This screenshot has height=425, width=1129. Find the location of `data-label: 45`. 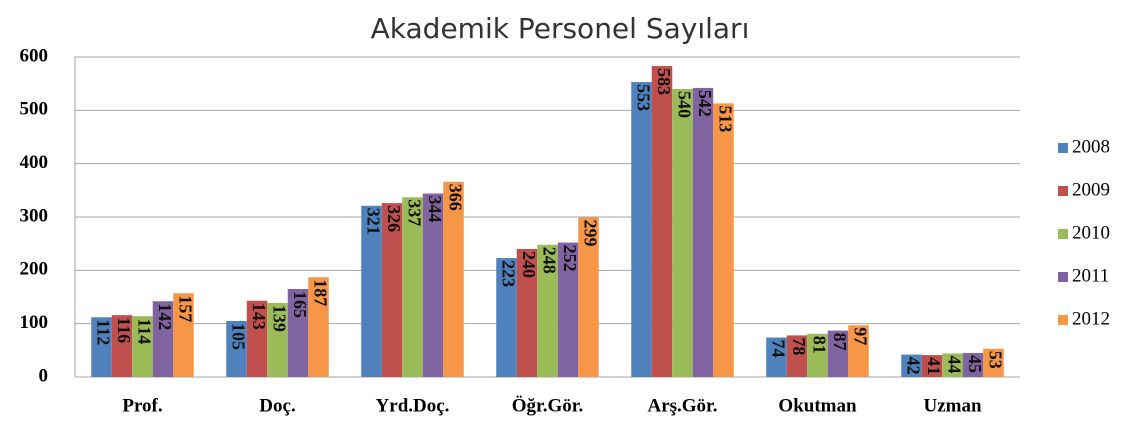

data-label: 45 is located at coordinates (975, 364).